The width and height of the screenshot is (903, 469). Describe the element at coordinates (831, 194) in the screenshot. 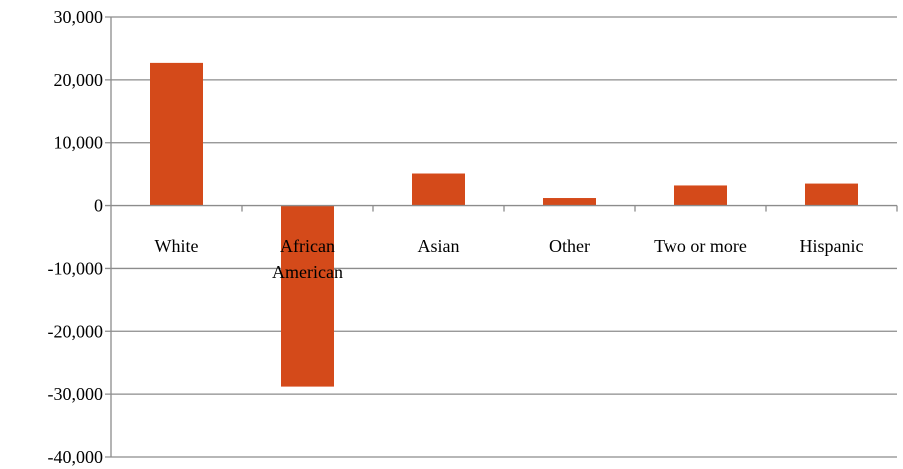

I see `bar-hispanic` at that location.